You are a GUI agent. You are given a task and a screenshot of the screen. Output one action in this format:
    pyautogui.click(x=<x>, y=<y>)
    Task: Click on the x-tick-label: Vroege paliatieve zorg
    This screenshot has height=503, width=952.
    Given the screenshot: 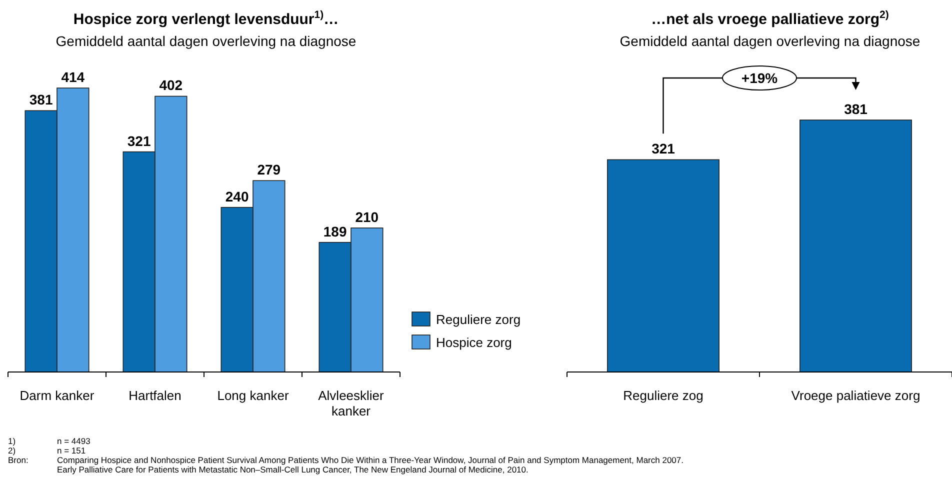 What is the action you would take?
    pyautogui.click(x=855, y=395)
    